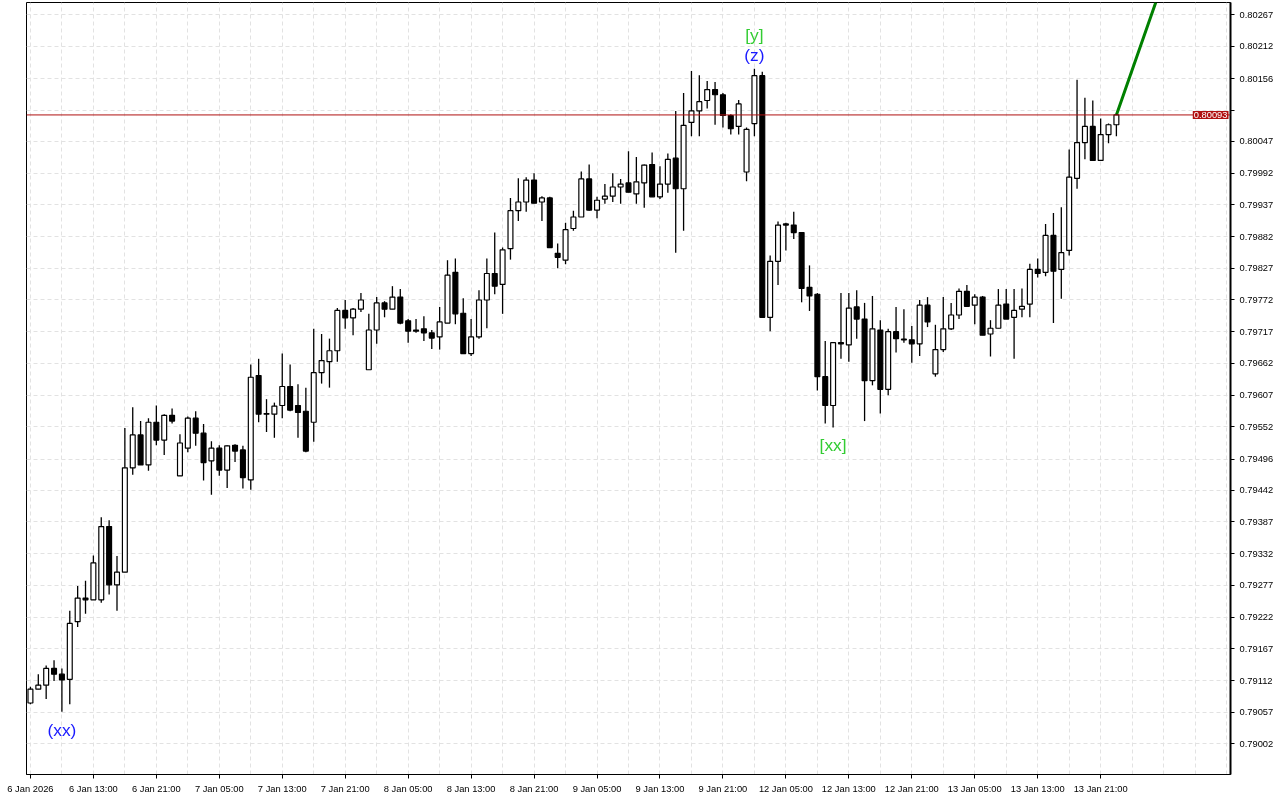  Describe the element at coordinates (911, 788) in the screenshot. I see `x-tick-label: 12 Jan 21:00` at that location.